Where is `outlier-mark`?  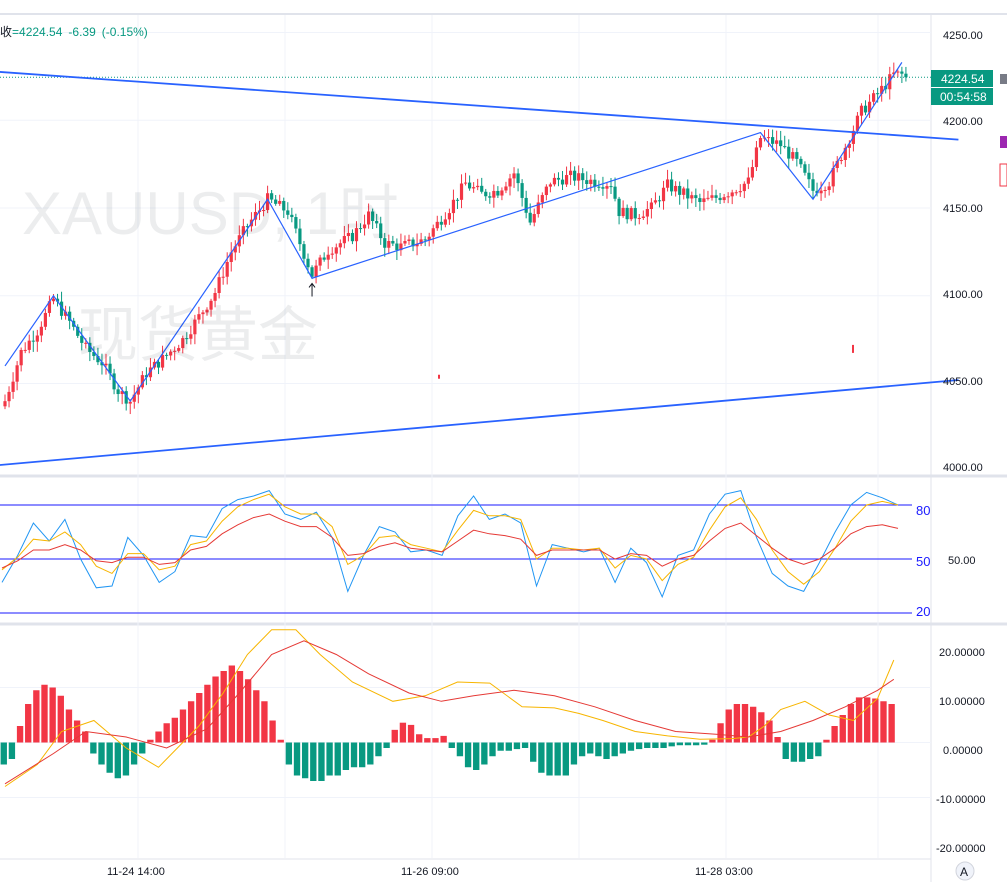 outlier-mark is located at coordinates (853, 348).